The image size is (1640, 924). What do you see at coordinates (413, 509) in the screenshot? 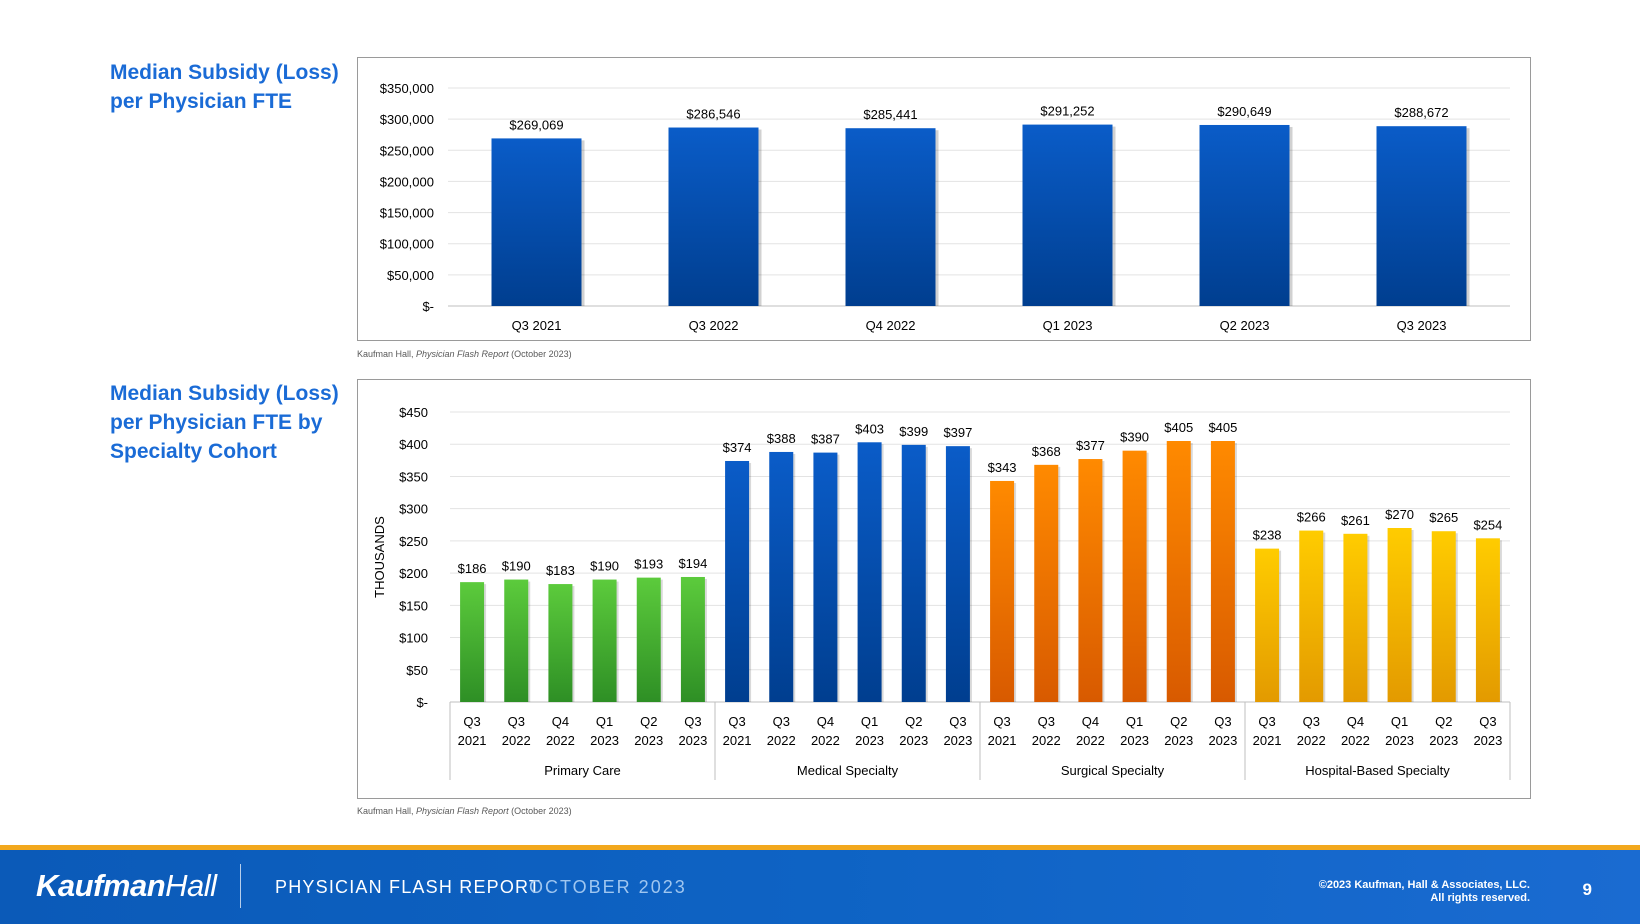
I see `y-tick-label: $300` at bounding box center [413, 509].